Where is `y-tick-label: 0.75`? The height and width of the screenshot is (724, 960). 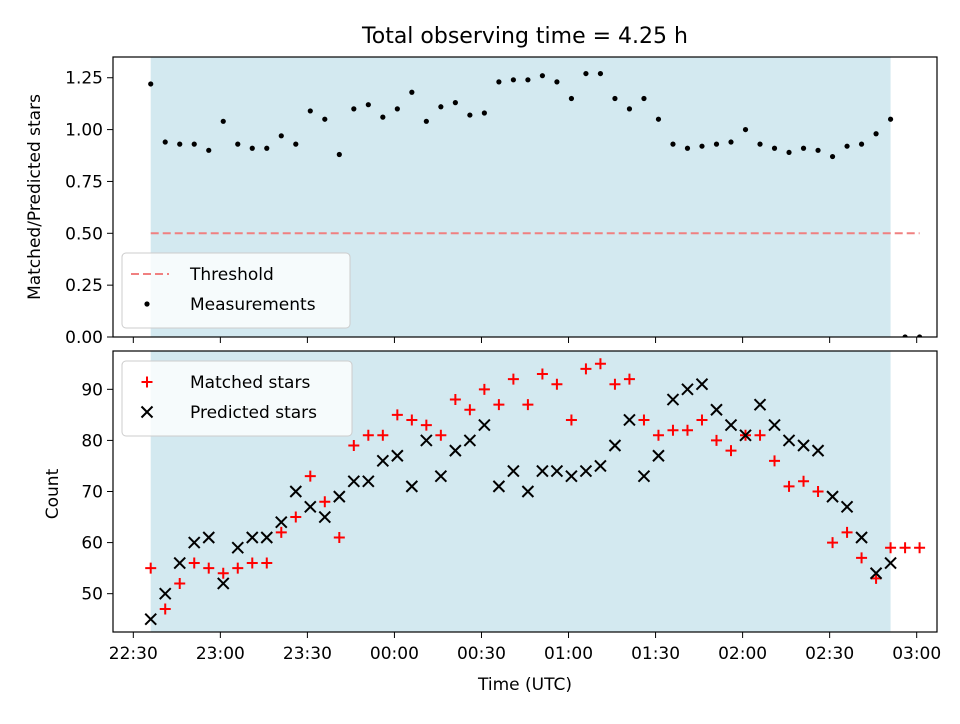 y-tick-label: 0.75 is located at coordinates (84, 182).